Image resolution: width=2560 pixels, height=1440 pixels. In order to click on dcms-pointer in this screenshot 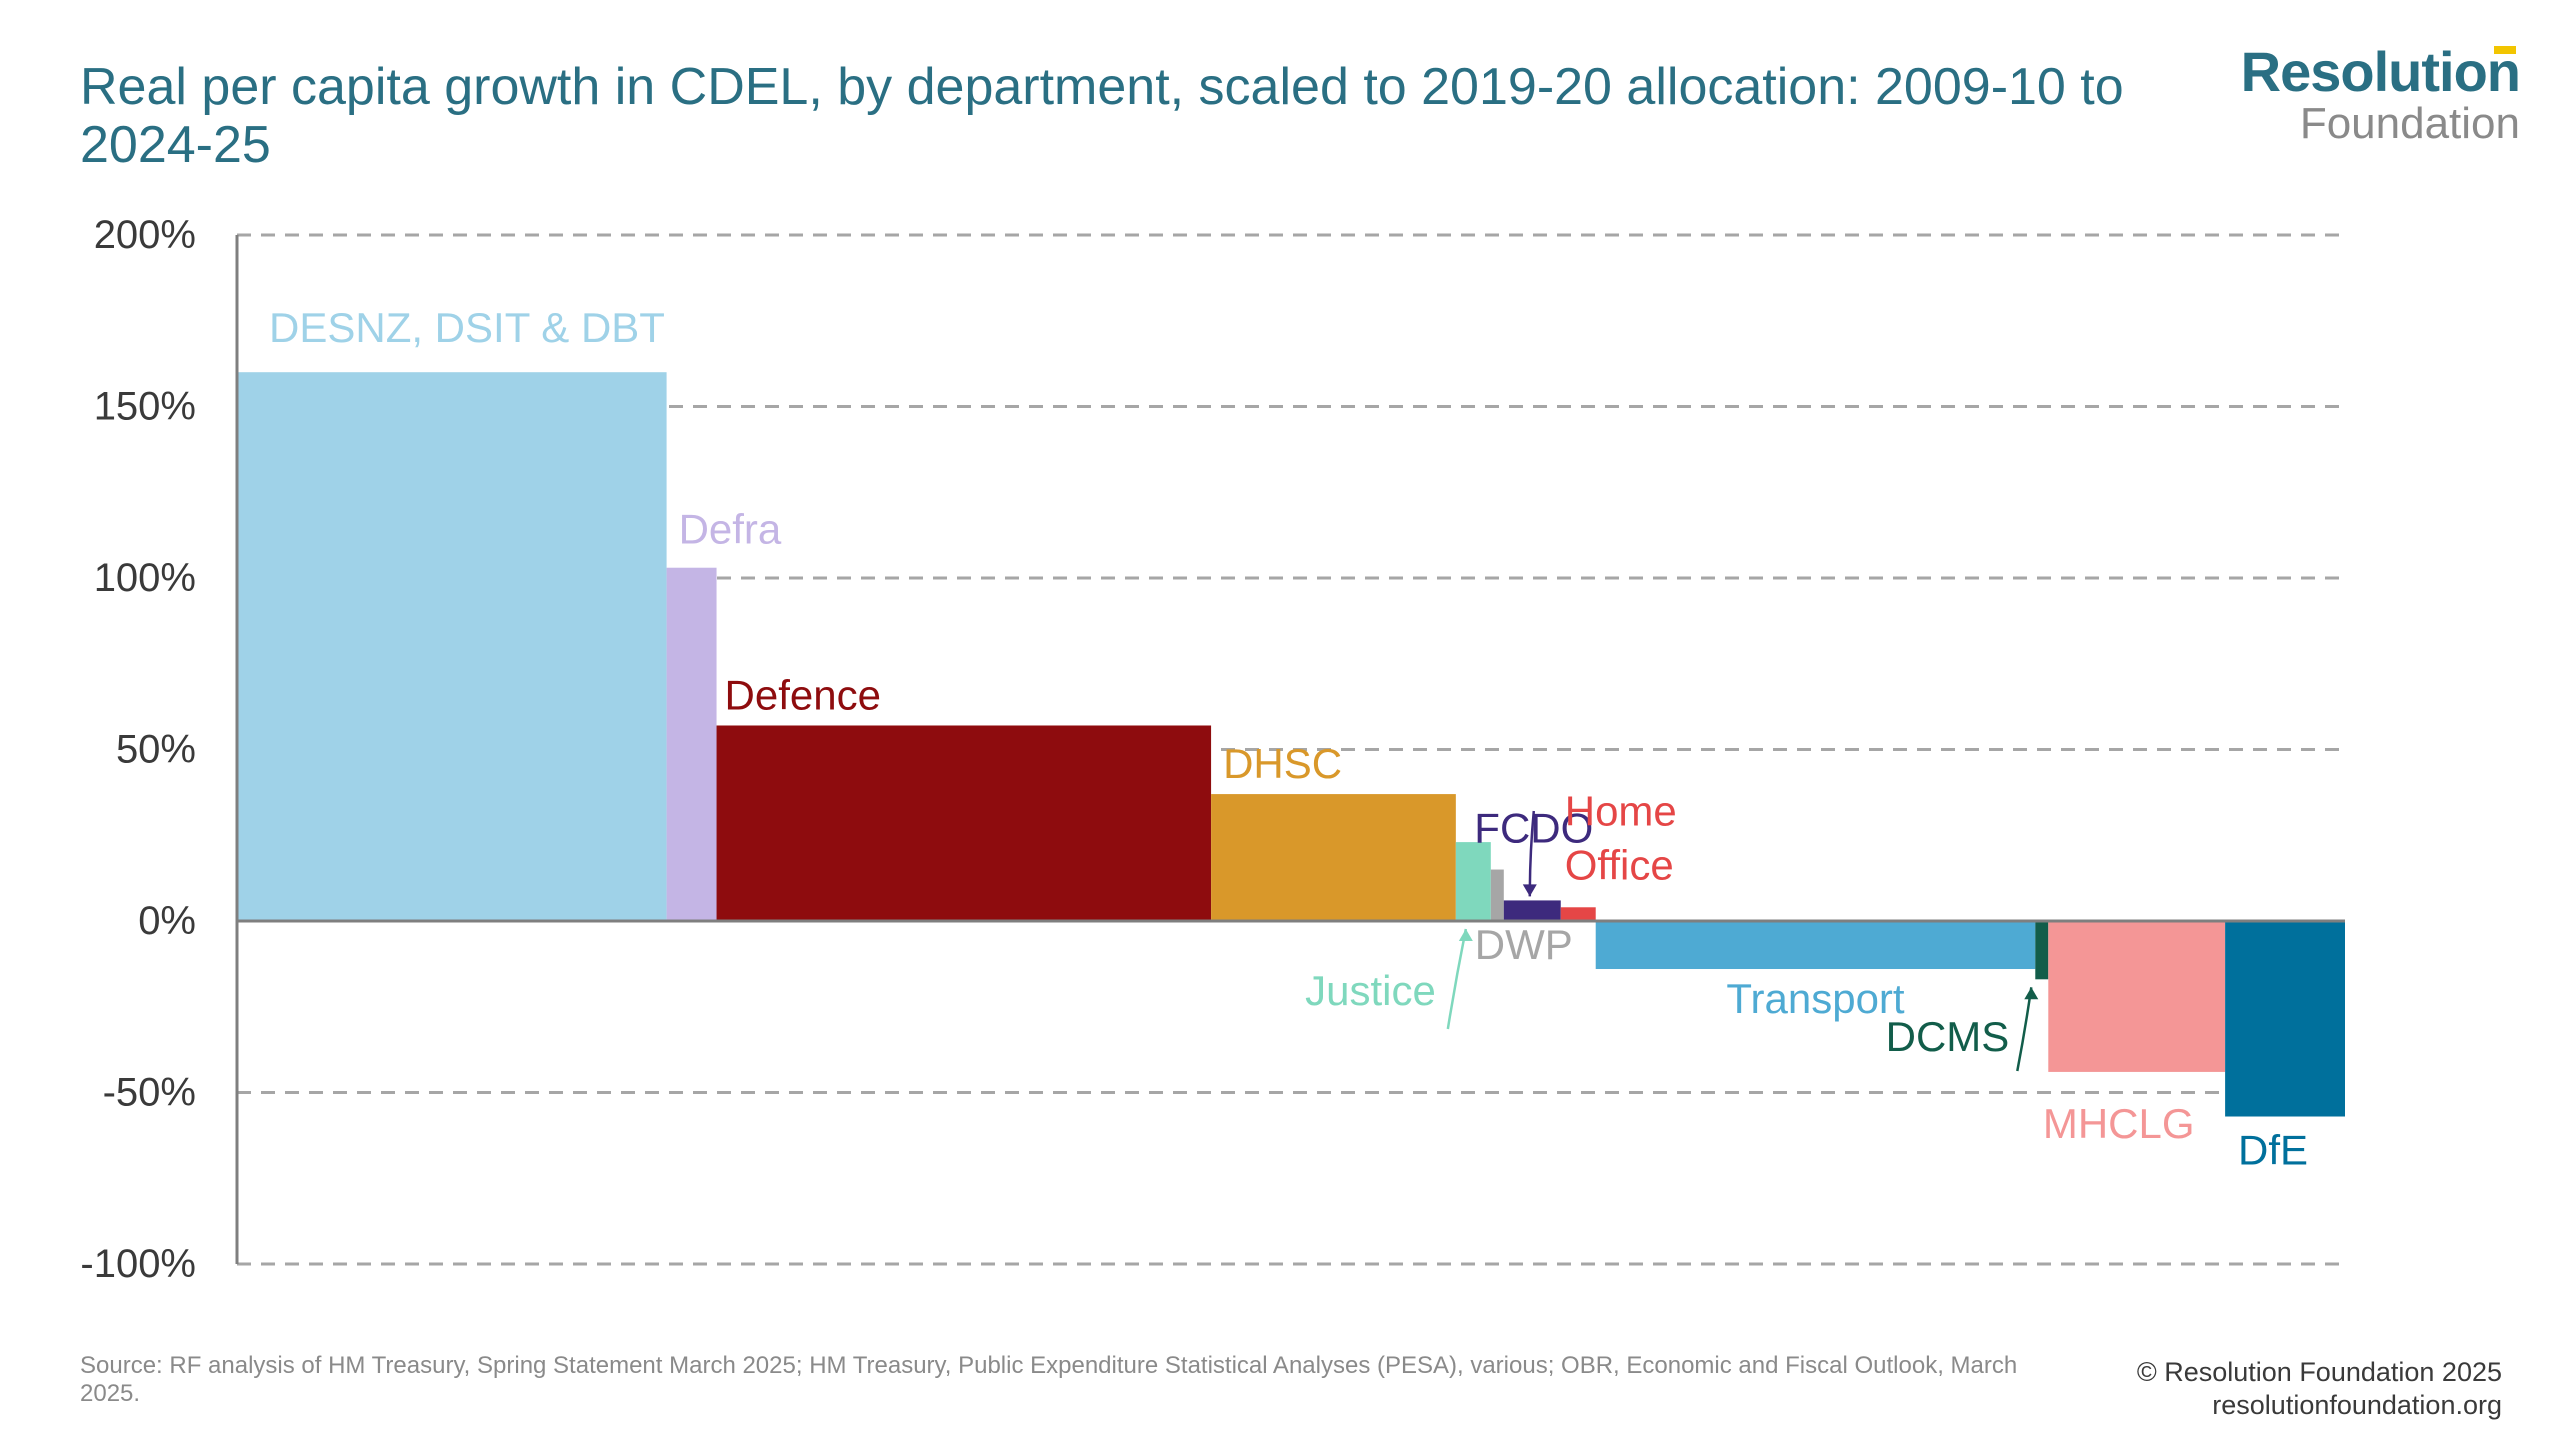, I will do `click(2024, 1029)`.